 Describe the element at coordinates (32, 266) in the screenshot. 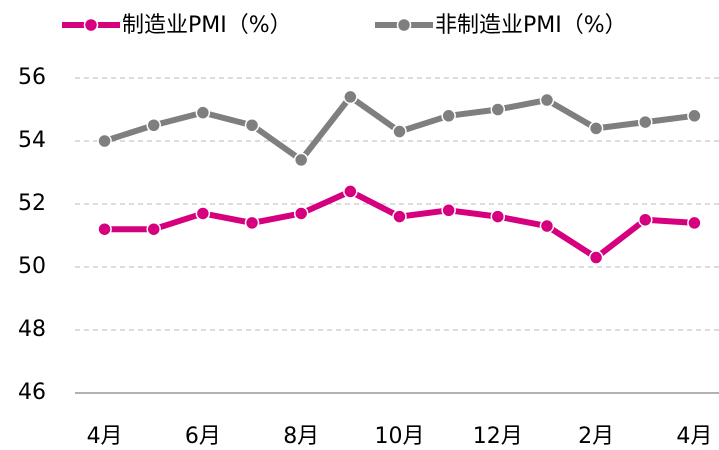

I see `y-tick-label: 50` at that location.